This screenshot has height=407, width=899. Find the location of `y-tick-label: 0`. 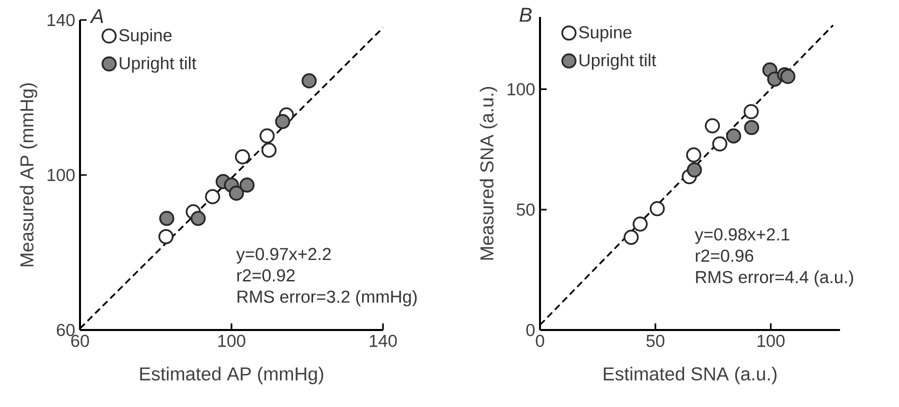

y-tick-label: 0 is located at coordinates (530, 330).